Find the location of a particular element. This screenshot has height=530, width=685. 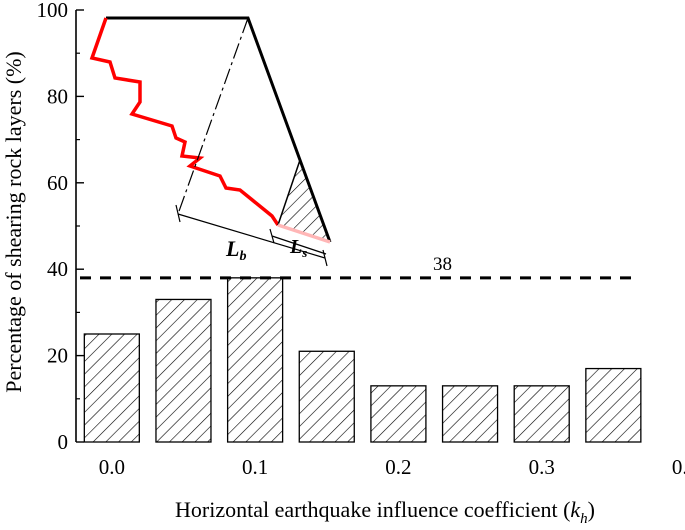

ls-label-main: L is located at coordinates (295, 247).